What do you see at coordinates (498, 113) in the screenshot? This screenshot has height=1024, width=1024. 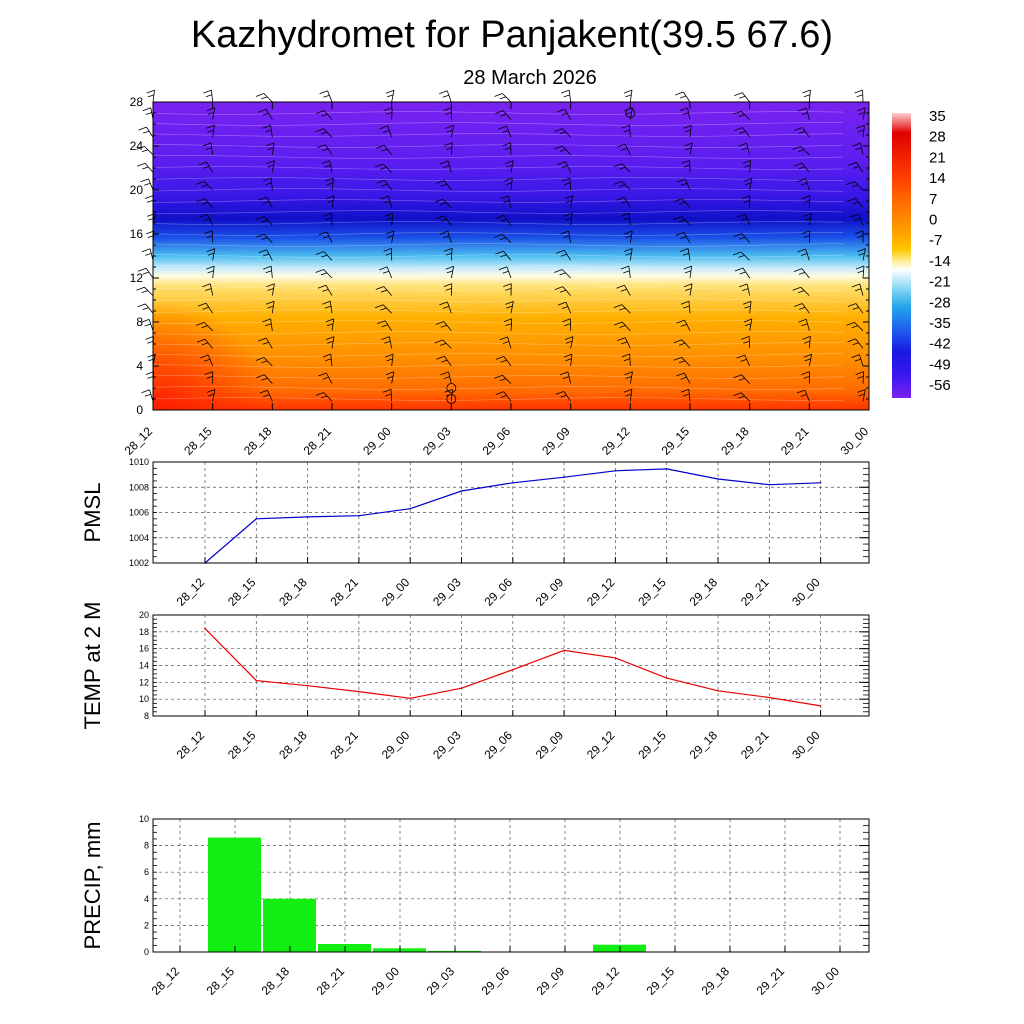 I see `contour-line` at bounding box center [498, 113].